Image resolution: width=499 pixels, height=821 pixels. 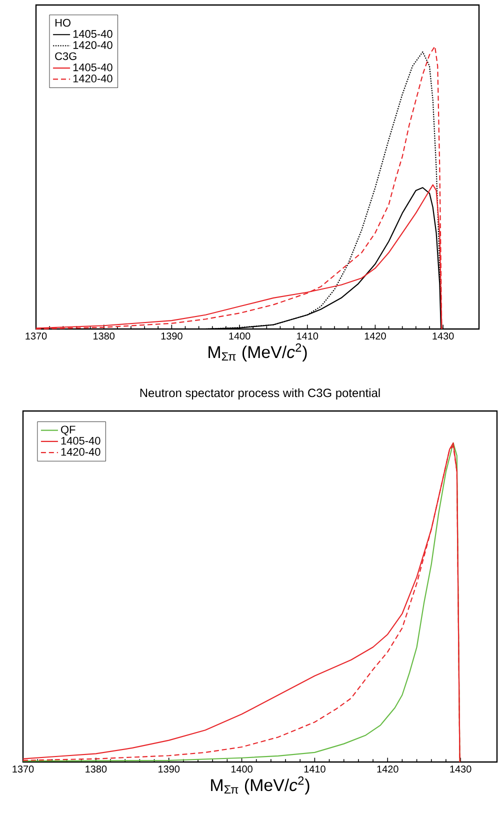 I want to click on annotation: C3G, so click(x=65, y=56).